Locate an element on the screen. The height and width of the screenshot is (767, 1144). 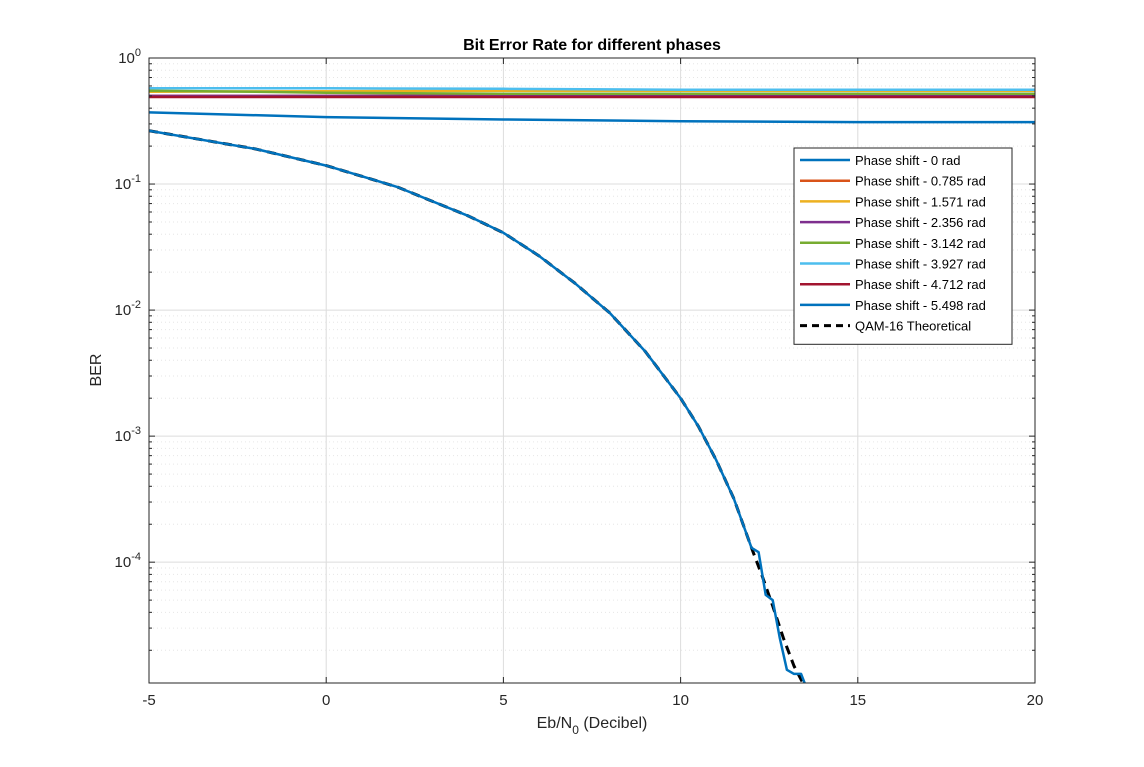
x-tick-label: 15 is located at coordinates (857, 700).